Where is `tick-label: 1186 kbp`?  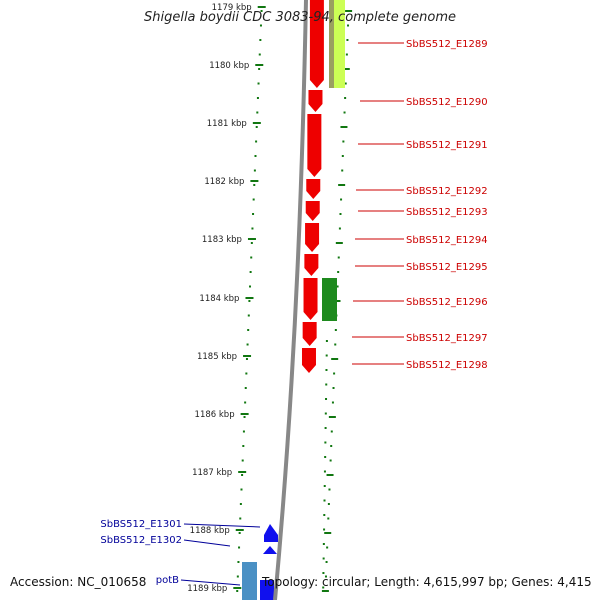
tick-label: 1186 kbp is located at coordinates (215, 415).